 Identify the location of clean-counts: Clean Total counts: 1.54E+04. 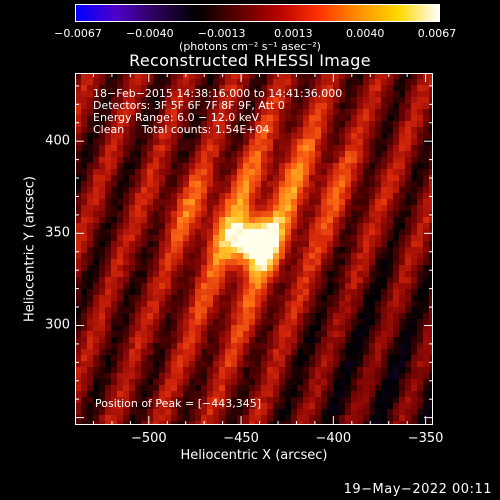
(181, 129).